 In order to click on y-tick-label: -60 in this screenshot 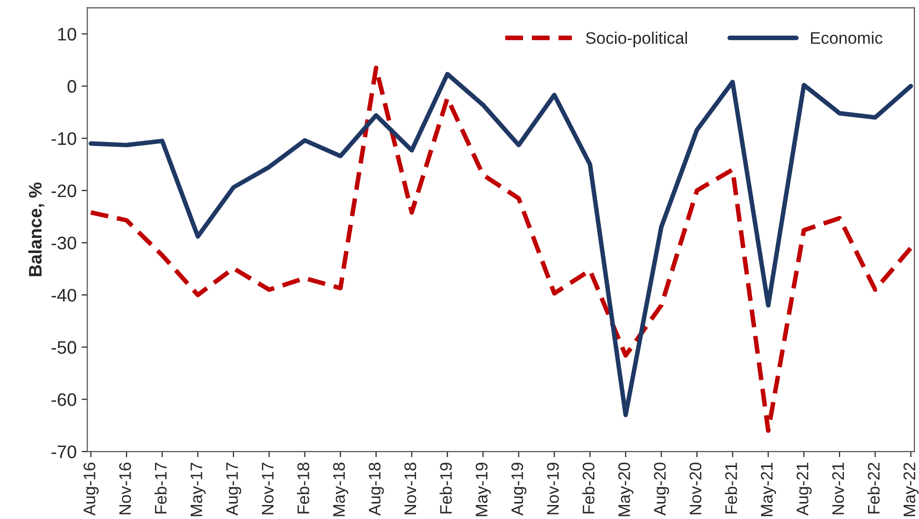, I will do `click(64, 399)`.